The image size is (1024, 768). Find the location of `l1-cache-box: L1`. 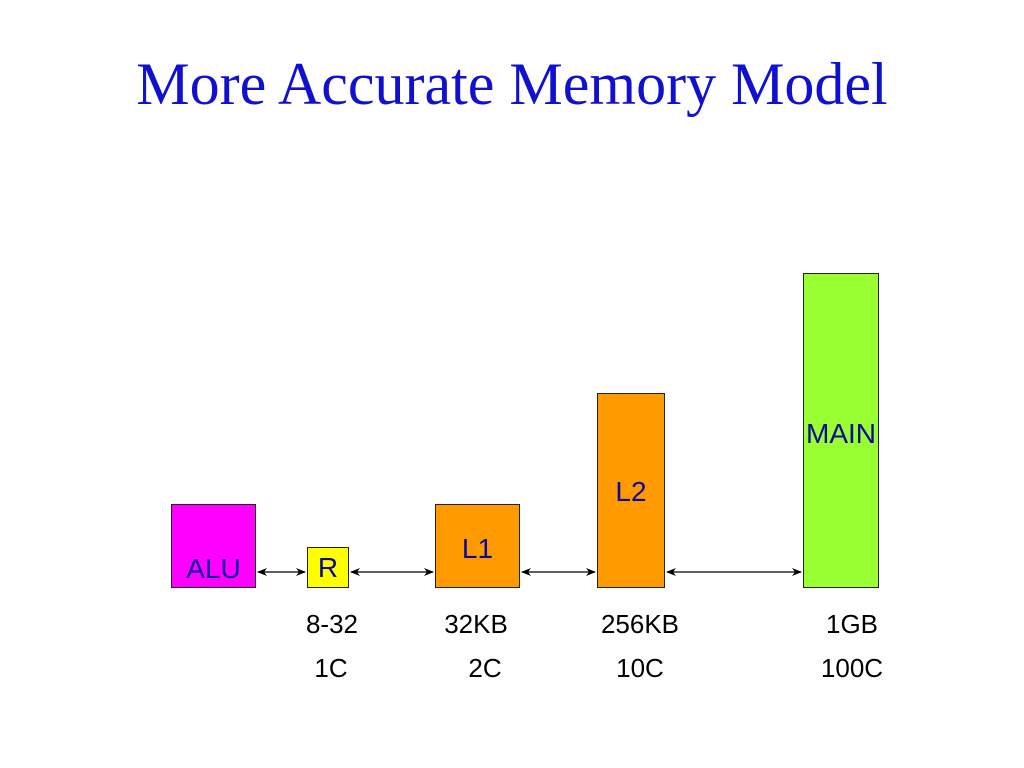

l1-cache-box: L1 is located at coordinates (477, 546).